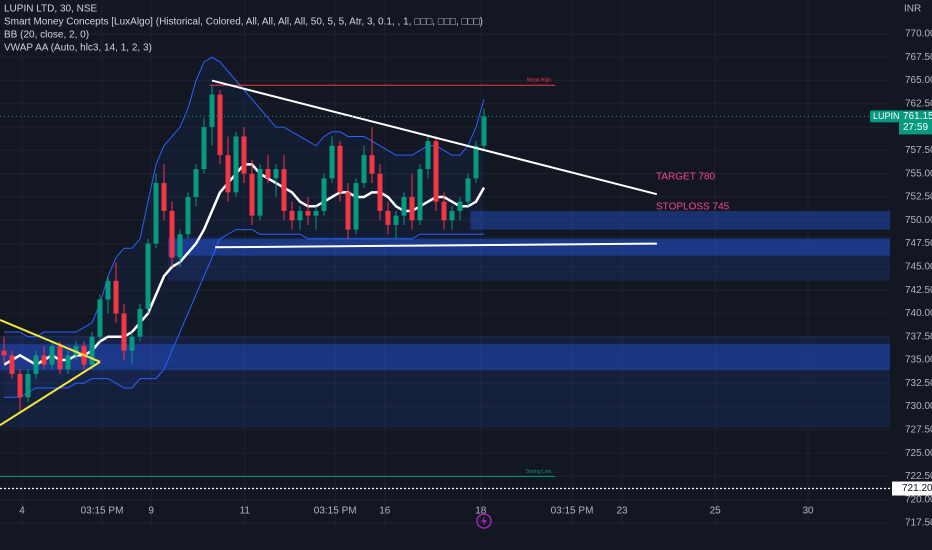 The width and height of the screenshot is (932, 550). Describe the element at coordinates (918, 336) in the screenshot. I see `y-tick-label: 737.50` at that location.